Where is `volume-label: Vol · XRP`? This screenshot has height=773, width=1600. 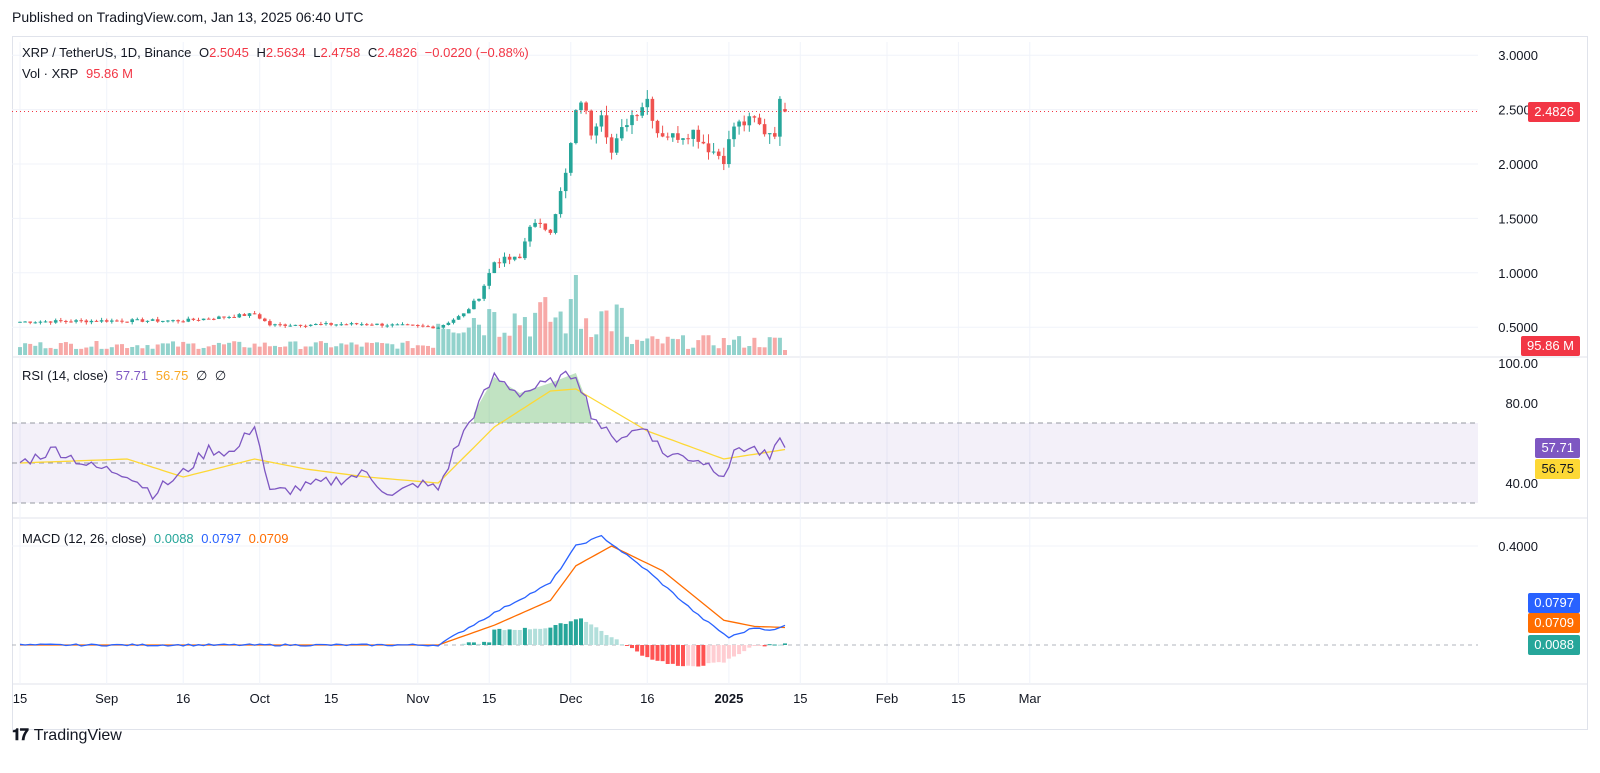 volume-label: Vol · XRP is located at coordinates (50, 73).